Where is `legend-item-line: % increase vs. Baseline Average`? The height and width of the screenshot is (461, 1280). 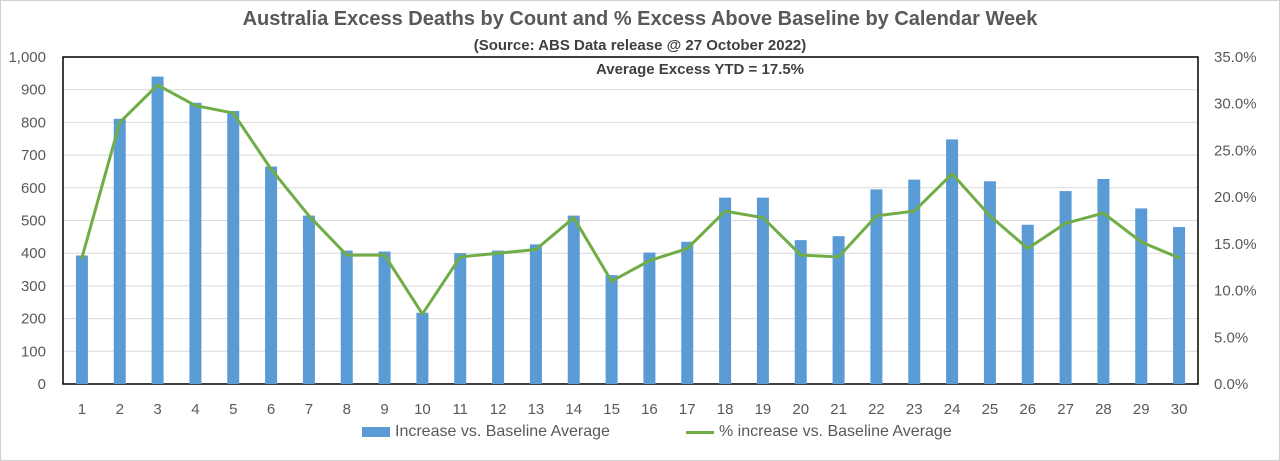
legend-item-line: % increase vs. Baseline Average is located at coordinates (819, 432).